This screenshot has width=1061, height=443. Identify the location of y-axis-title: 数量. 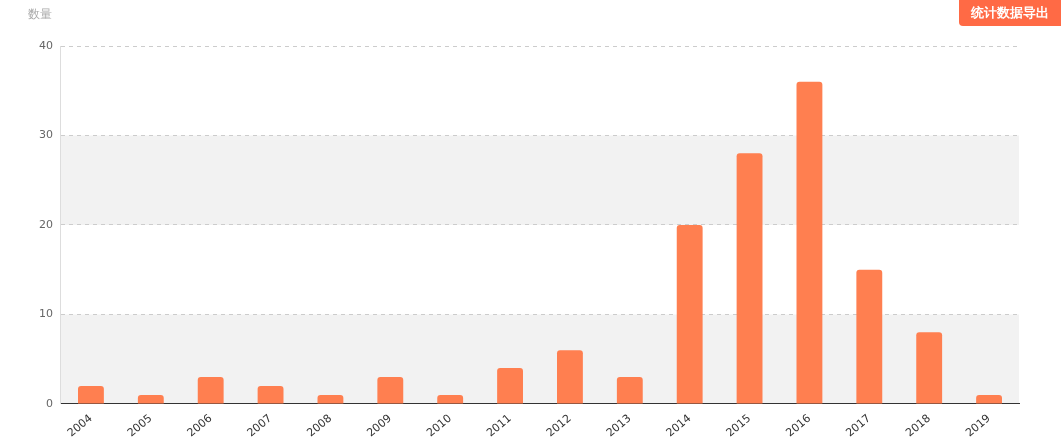
(40, 14).